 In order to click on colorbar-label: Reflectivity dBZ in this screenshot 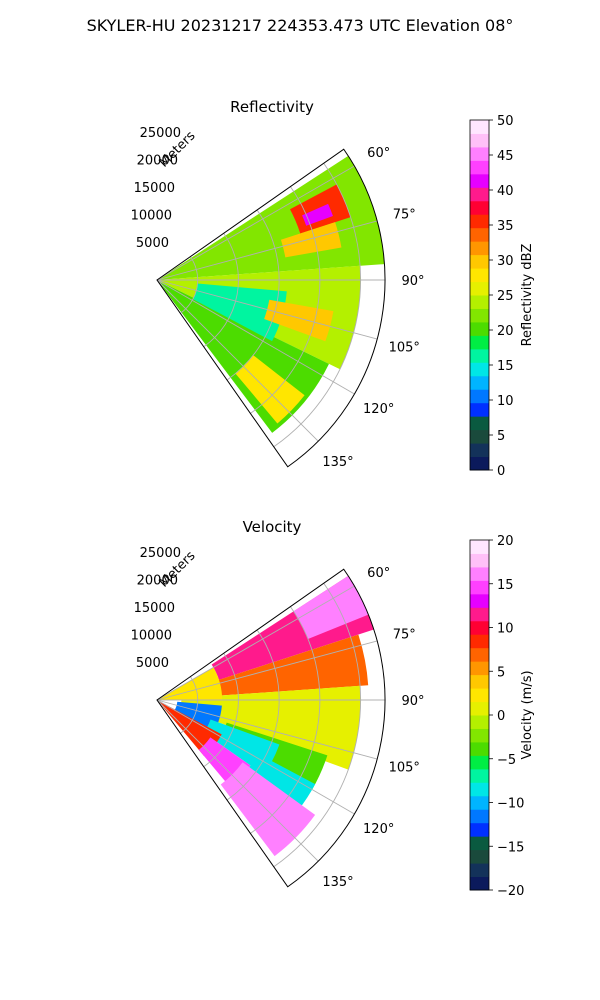, I will do `click(527, 295)`.